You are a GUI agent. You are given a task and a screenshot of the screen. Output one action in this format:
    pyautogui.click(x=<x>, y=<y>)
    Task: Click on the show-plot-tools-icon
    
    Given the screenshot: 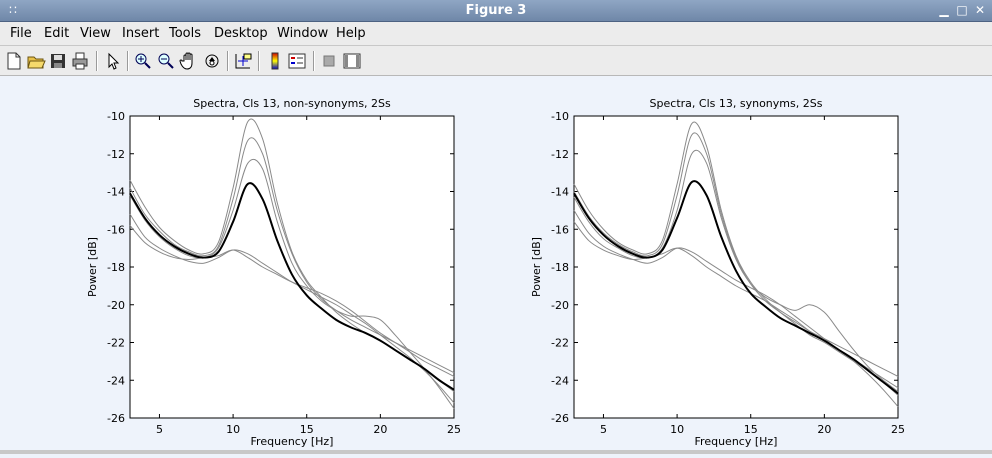 What is the action you would take?
    pyautogui.click(x=352, y=61)
    